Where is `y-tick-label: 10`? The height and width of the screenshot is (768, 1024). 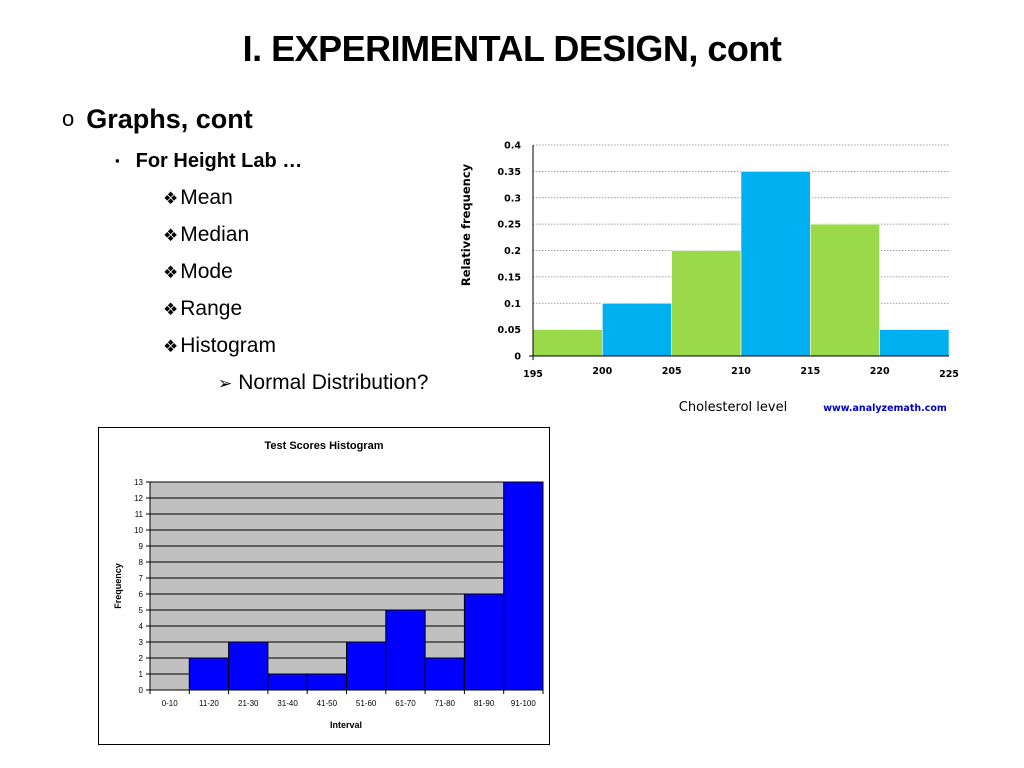 y-tick-label: 10 is located at coordinates (138, 530).